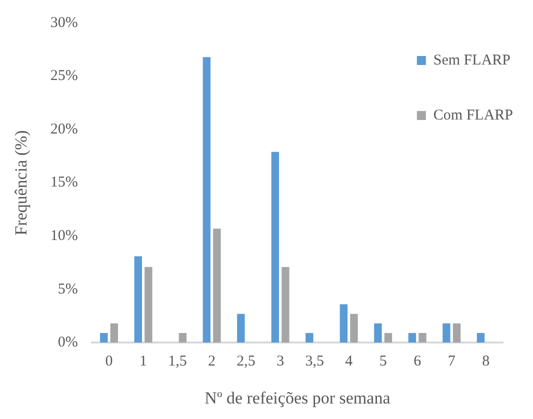  What do you see at coordinates (21, 183) in the screenshot?
I see `y-axis-title: Frequência (%)` at bounding box center [21, 183].